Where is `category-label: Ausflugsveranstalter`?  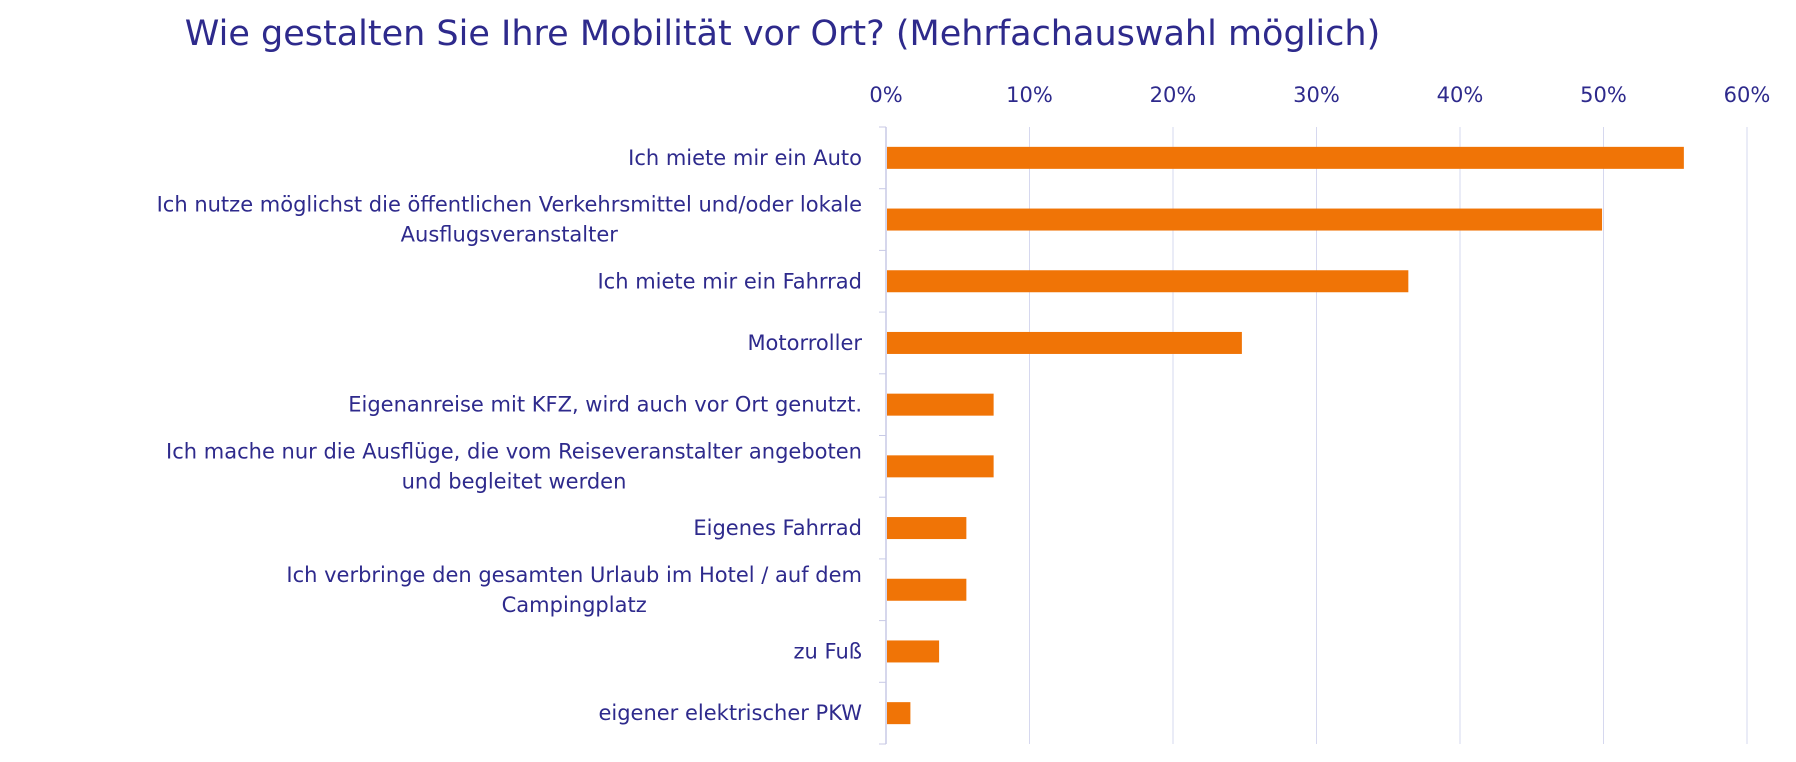
category-label: Ausflugsveranstalter is located at coordinates (510, 235).